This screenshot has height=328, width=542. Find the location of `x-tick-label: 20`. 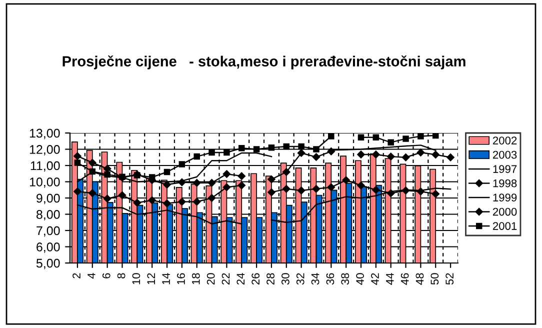

x-tick-label: 20 is located at coordinates (210, 279).